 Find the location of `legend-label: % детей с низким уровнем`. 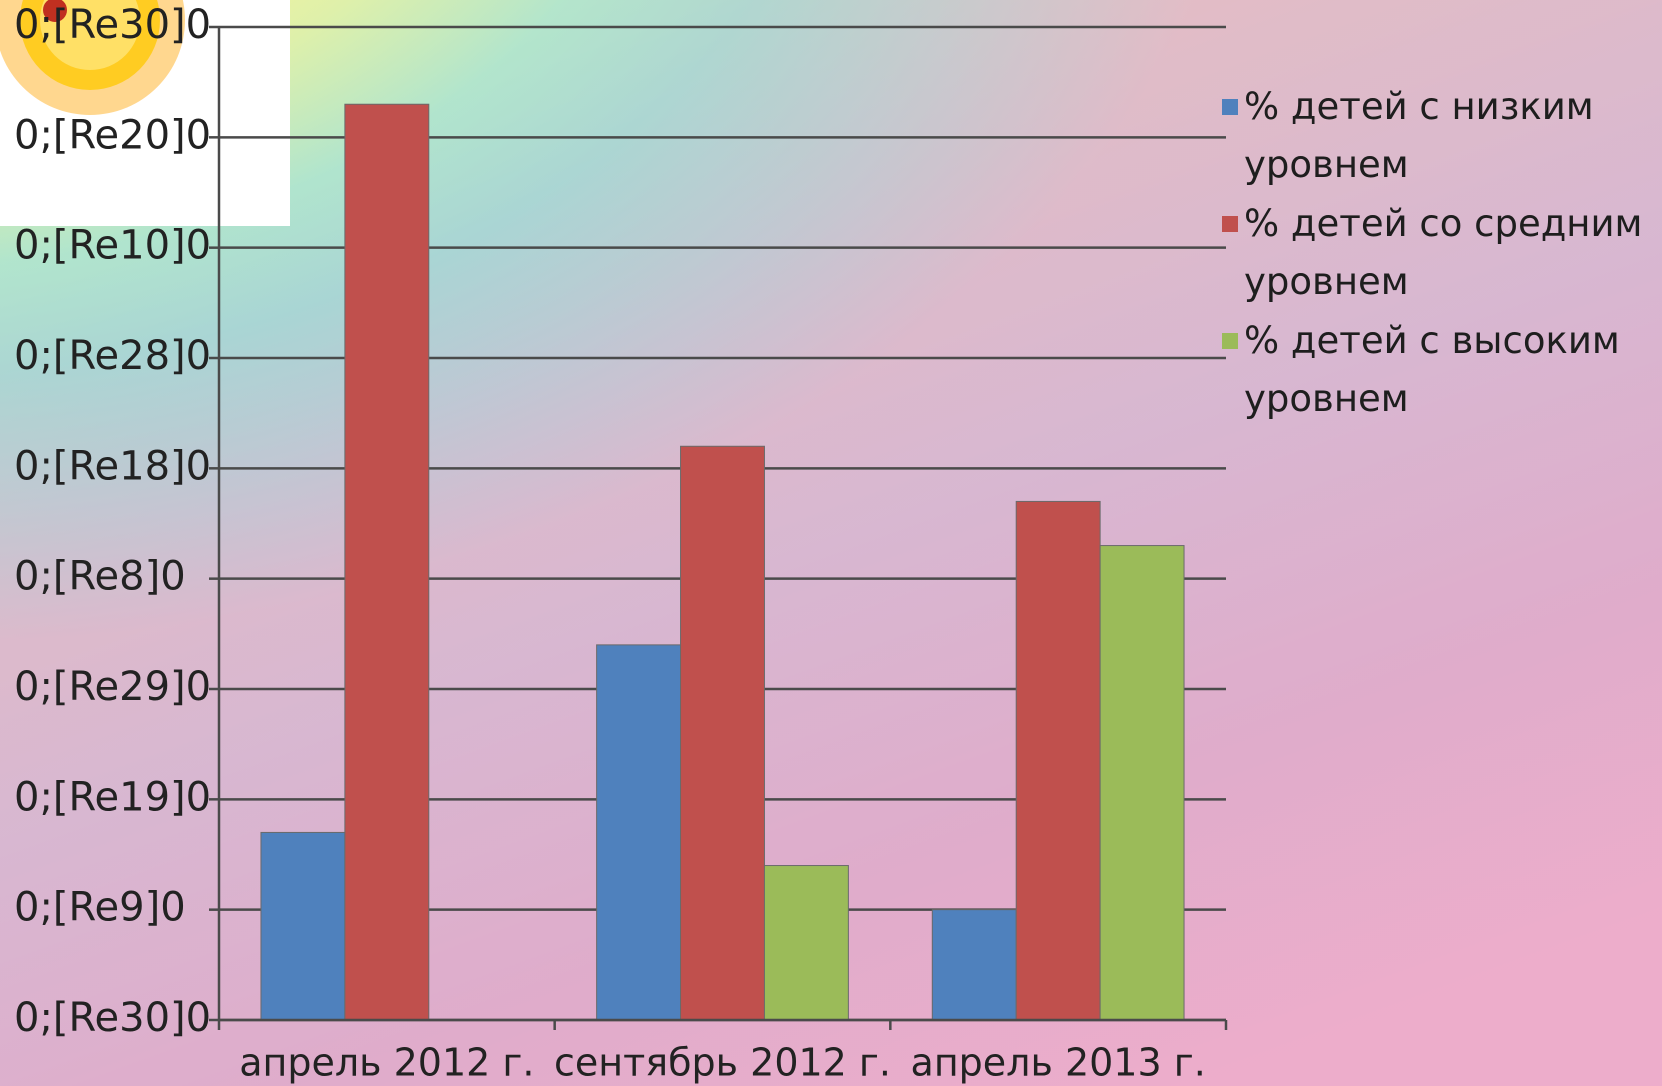

legend-label: % детей с низким уровнем is located at coordinates (1419, 135).